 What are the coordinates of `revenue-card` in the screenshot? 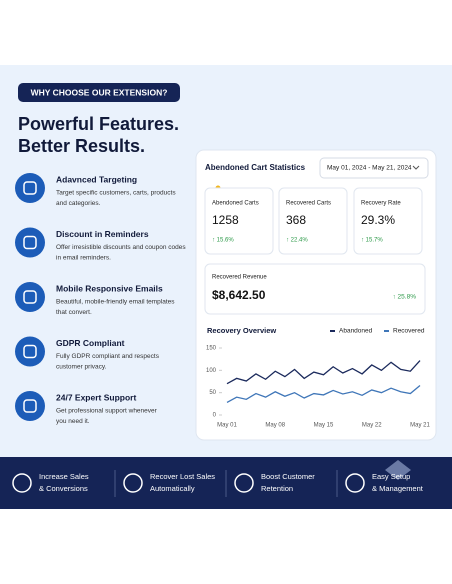 It's located at (315, 289).